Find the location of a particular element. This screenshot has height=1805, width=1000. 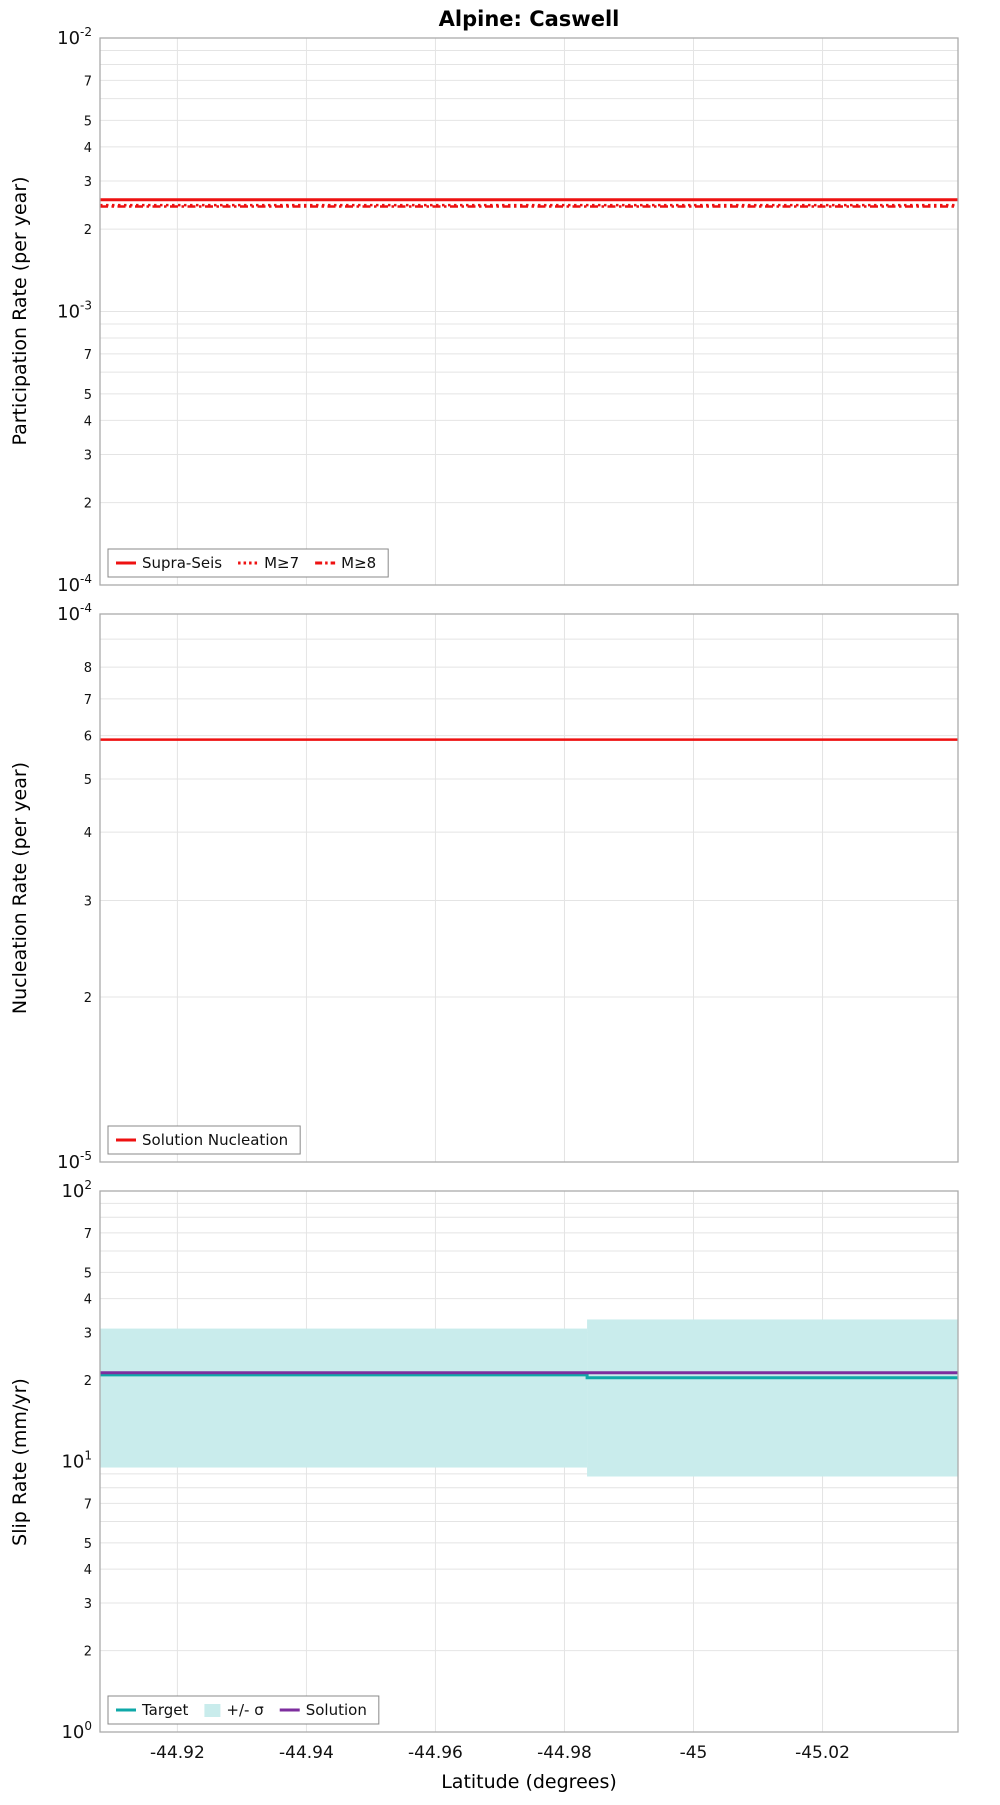

y-tick-labels: 10⁻⁴ 10⁻³ 10⁻² 2 3 4 5 7 2 3 4 5 7 is located at coordinates (74, 310).